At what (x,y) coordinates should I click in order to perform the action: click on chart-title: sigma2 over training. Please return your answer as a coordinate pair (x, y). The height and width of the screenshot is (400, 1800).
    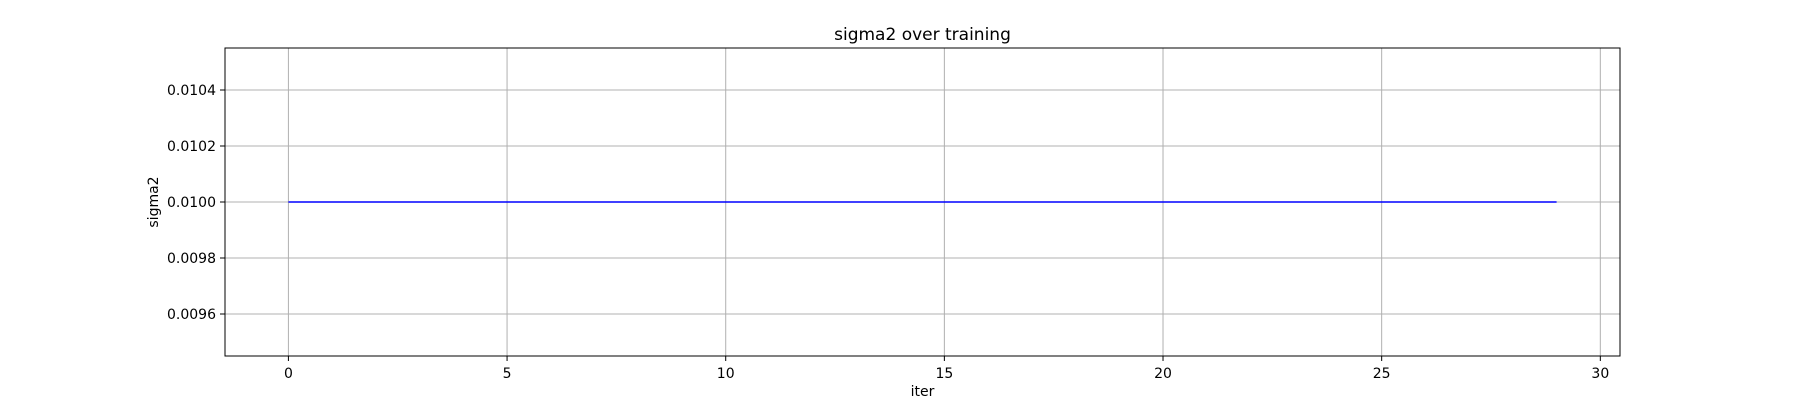
    Looking at the image, I should click on (922, 35).